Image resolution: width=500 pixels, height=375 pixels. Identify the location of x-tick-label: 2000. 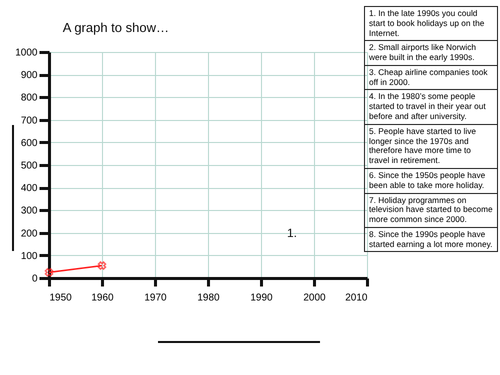
(314, 298).